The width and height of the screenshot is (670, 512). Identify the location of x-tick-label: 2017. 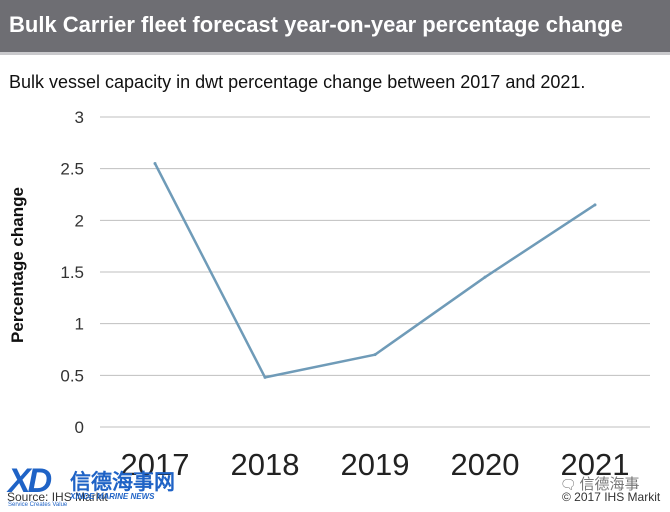
(155, 464).